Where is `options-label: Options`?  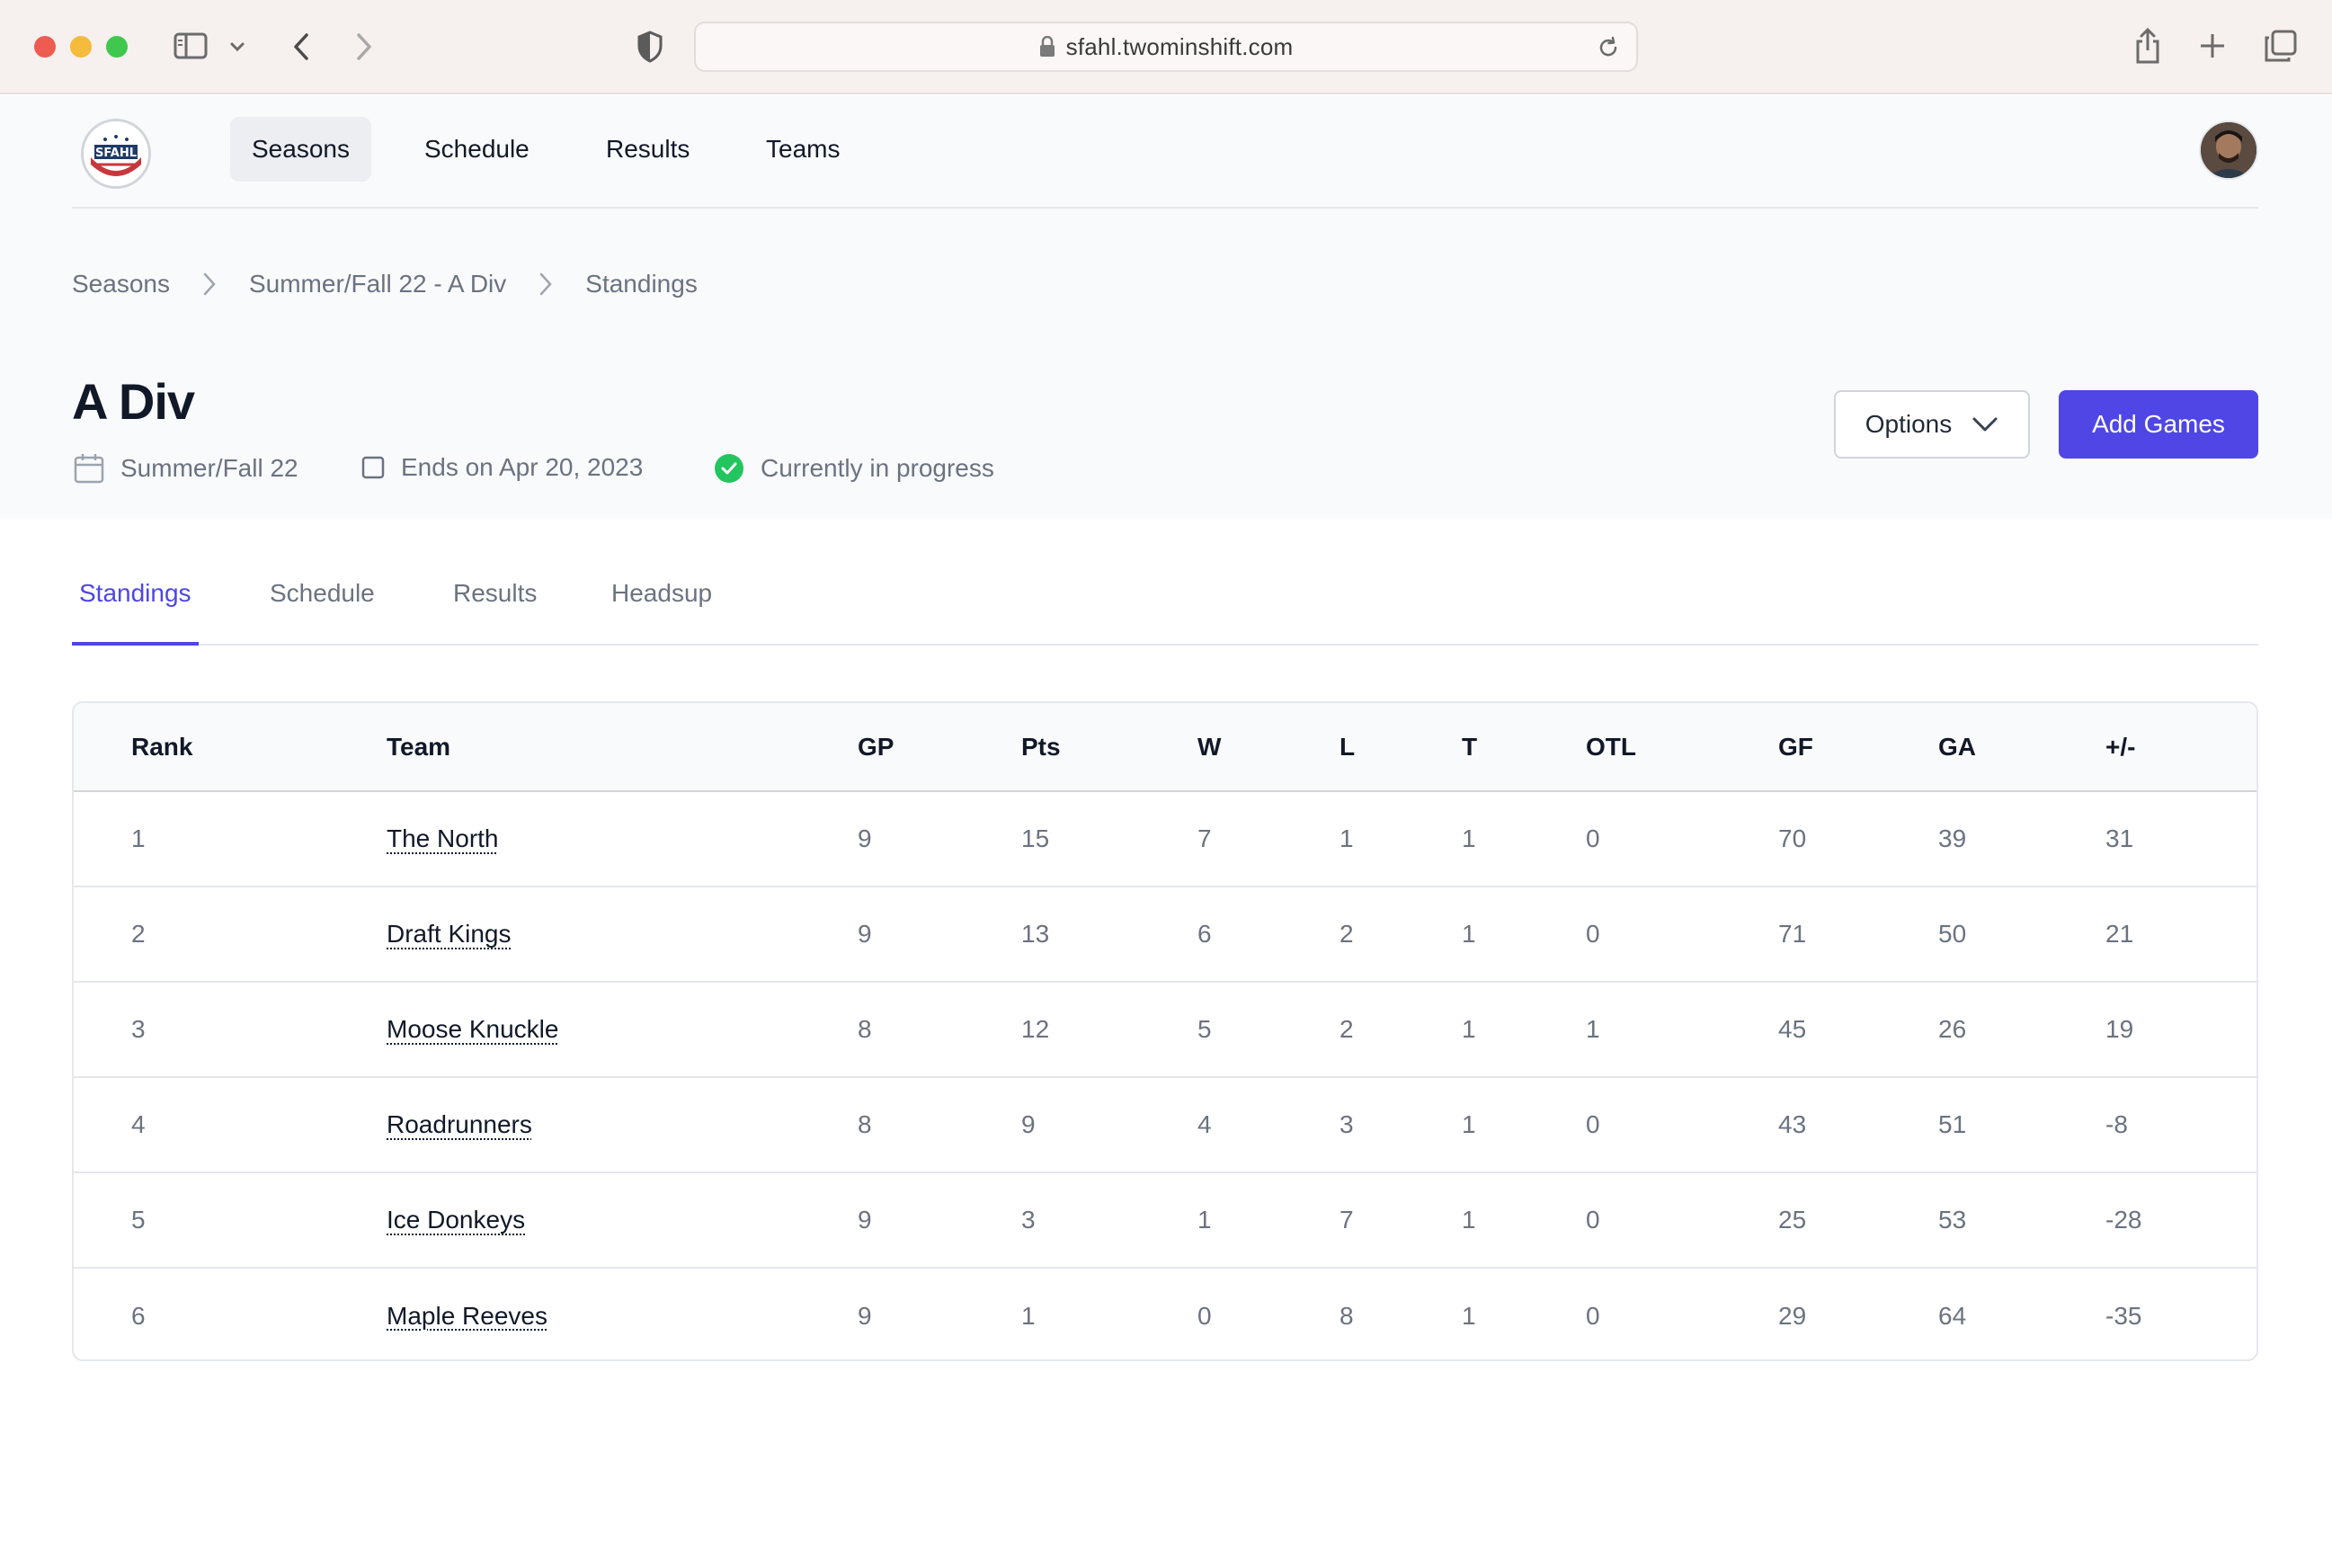
options-label: Options is located at coordinates (1909, 424).